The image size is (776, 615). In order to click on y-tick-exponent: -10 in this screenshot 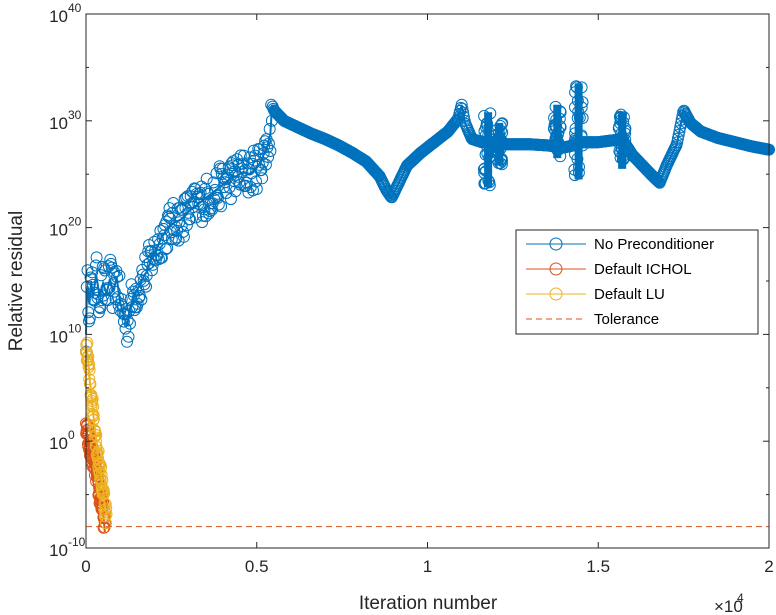, I will do `click(77, 542)`.